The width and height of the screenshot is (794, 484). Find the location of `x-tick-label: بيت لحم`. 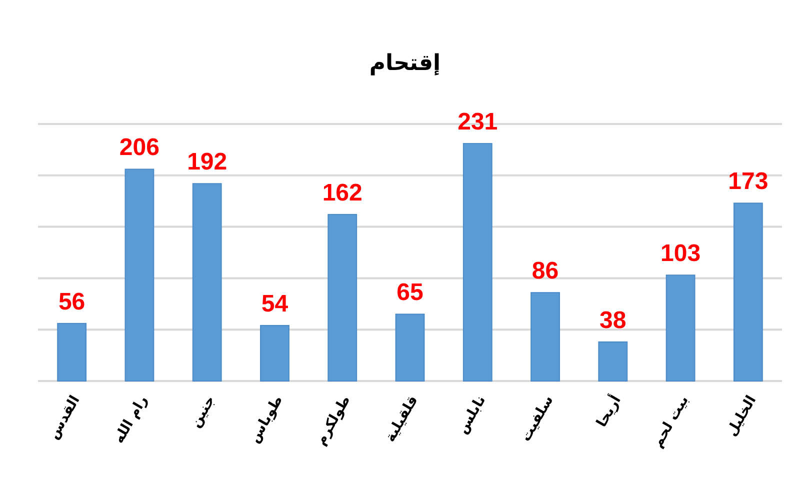

x-tick-label: بيت لحم is located at coordinates (671, 421).